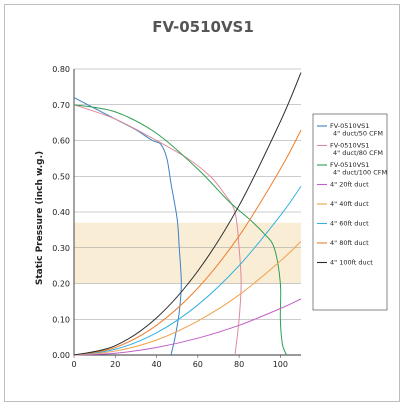 The width and height of the screenshot is (406, 408). I want to click on legend-label-7: 4" 100ft duct, so click(351, 263).